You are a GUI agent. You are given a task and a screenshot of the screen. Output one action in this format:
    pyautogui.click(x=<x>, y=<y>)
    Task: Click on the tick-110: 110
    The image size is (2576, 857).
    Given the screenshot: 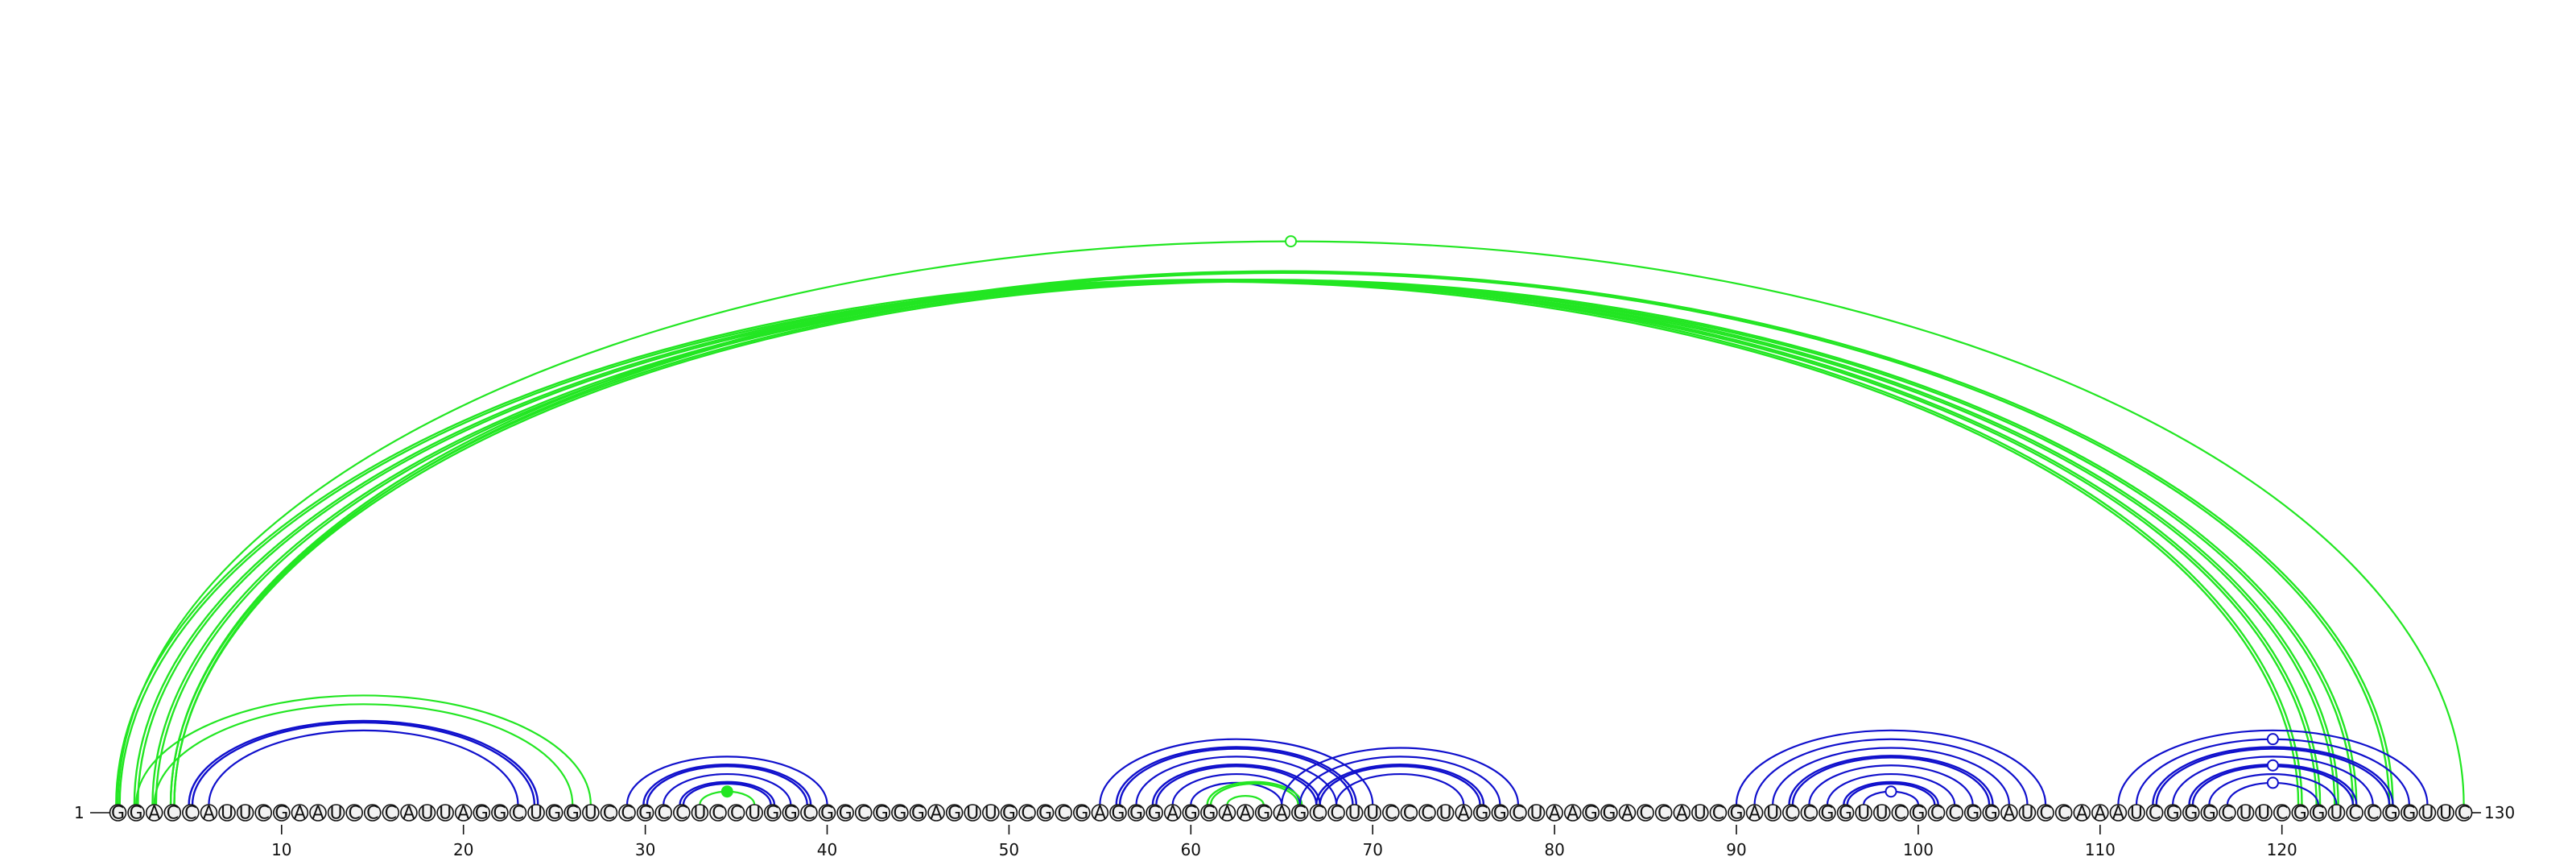 What is the action you would take?
    pyautogui.click(x=2100, y=841)
    